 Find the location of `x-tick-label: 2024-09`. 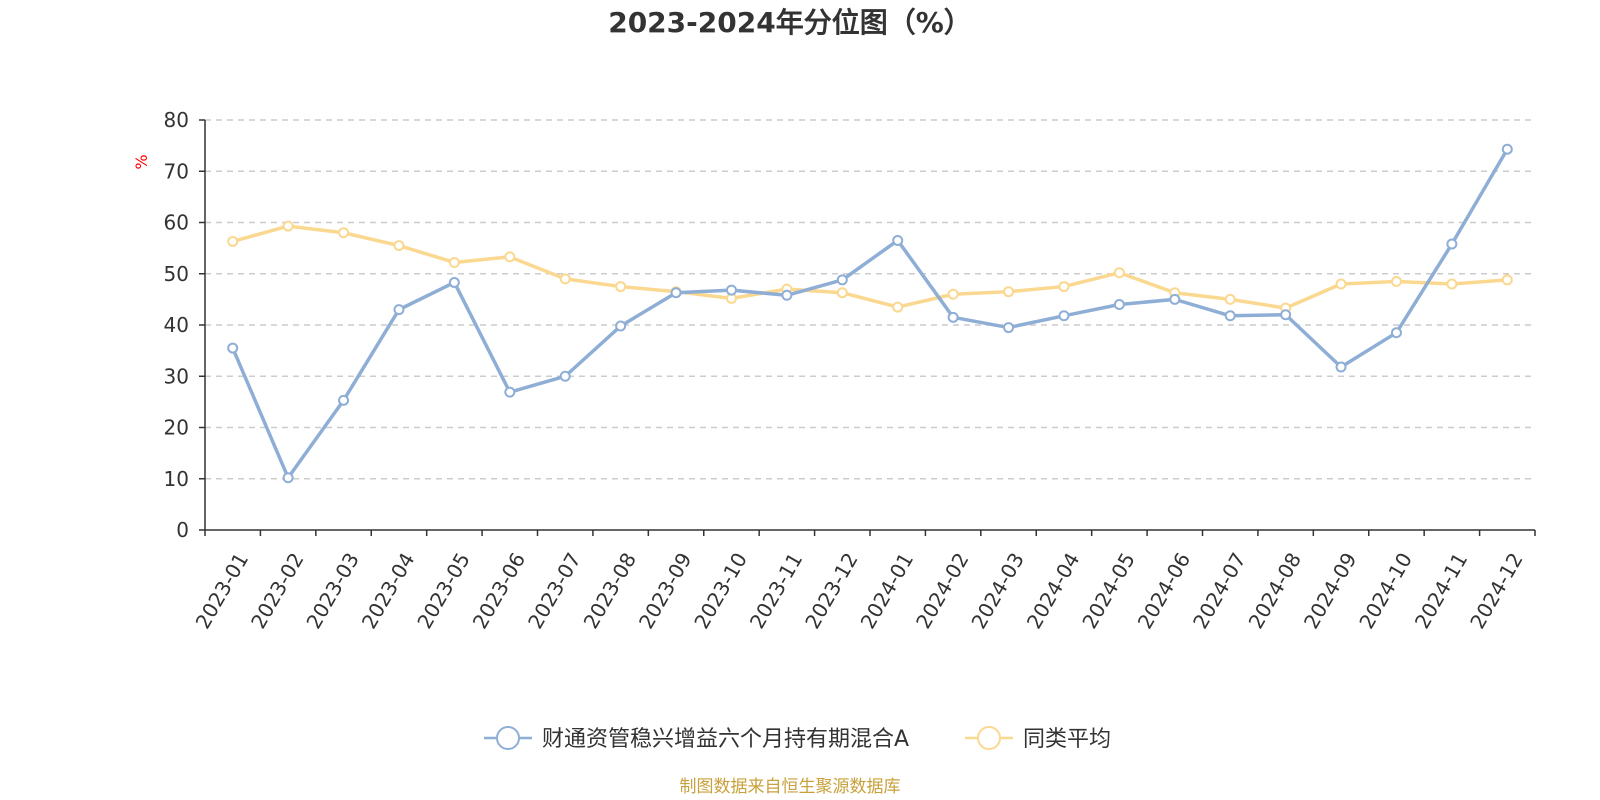

x-tick-label: 2024-09 is located at coordinates (1330, 590).